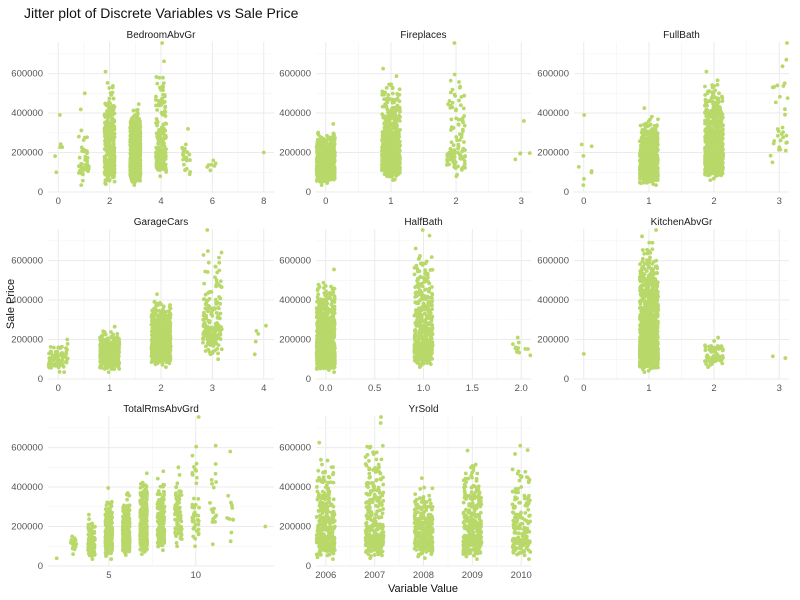 The image size is (800, 600). Describe the element at coordinates (566, 192) in the screenshot. I see `y-tick-label: 0` at that location.